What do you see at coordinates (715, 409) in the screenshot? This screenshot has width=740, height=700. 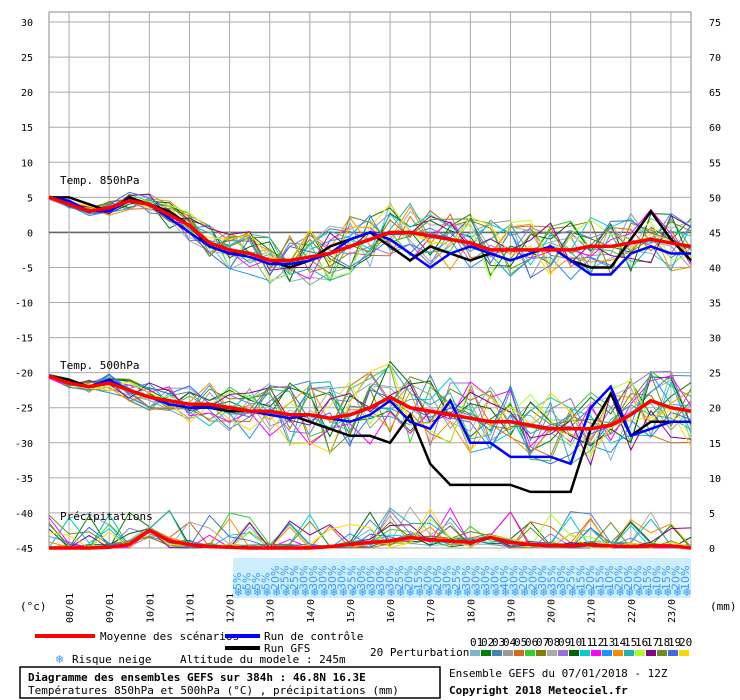 I see `right-tick-label: 20` at bounding box center [715, 409].